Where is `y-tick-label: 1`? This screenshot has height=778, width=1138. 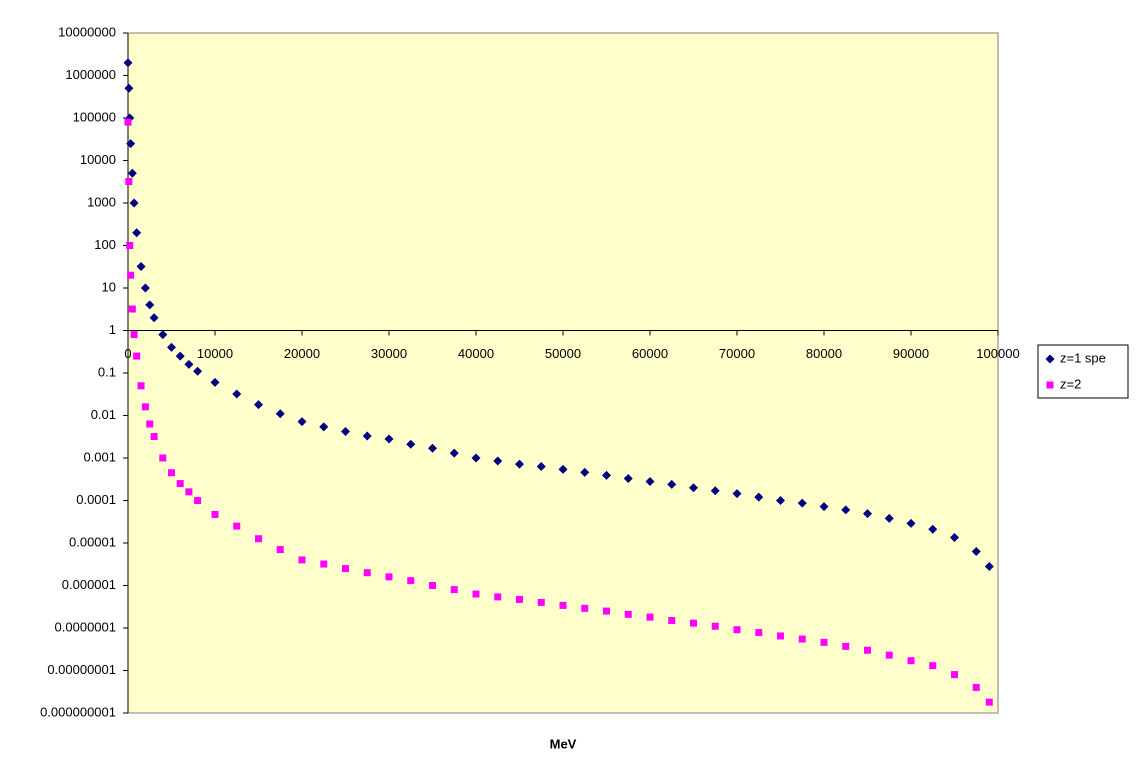 y-tick-label: 1 is located at coordinates (112, 329).